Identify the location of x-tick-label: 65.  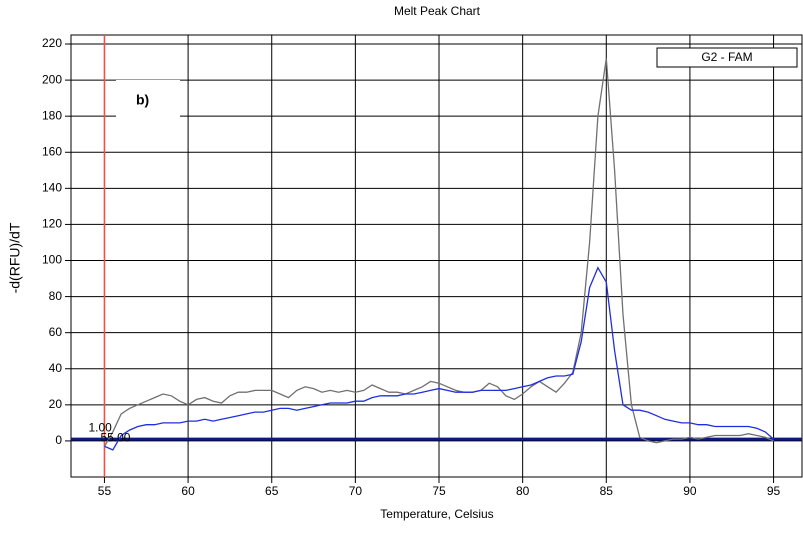
(272, 491).